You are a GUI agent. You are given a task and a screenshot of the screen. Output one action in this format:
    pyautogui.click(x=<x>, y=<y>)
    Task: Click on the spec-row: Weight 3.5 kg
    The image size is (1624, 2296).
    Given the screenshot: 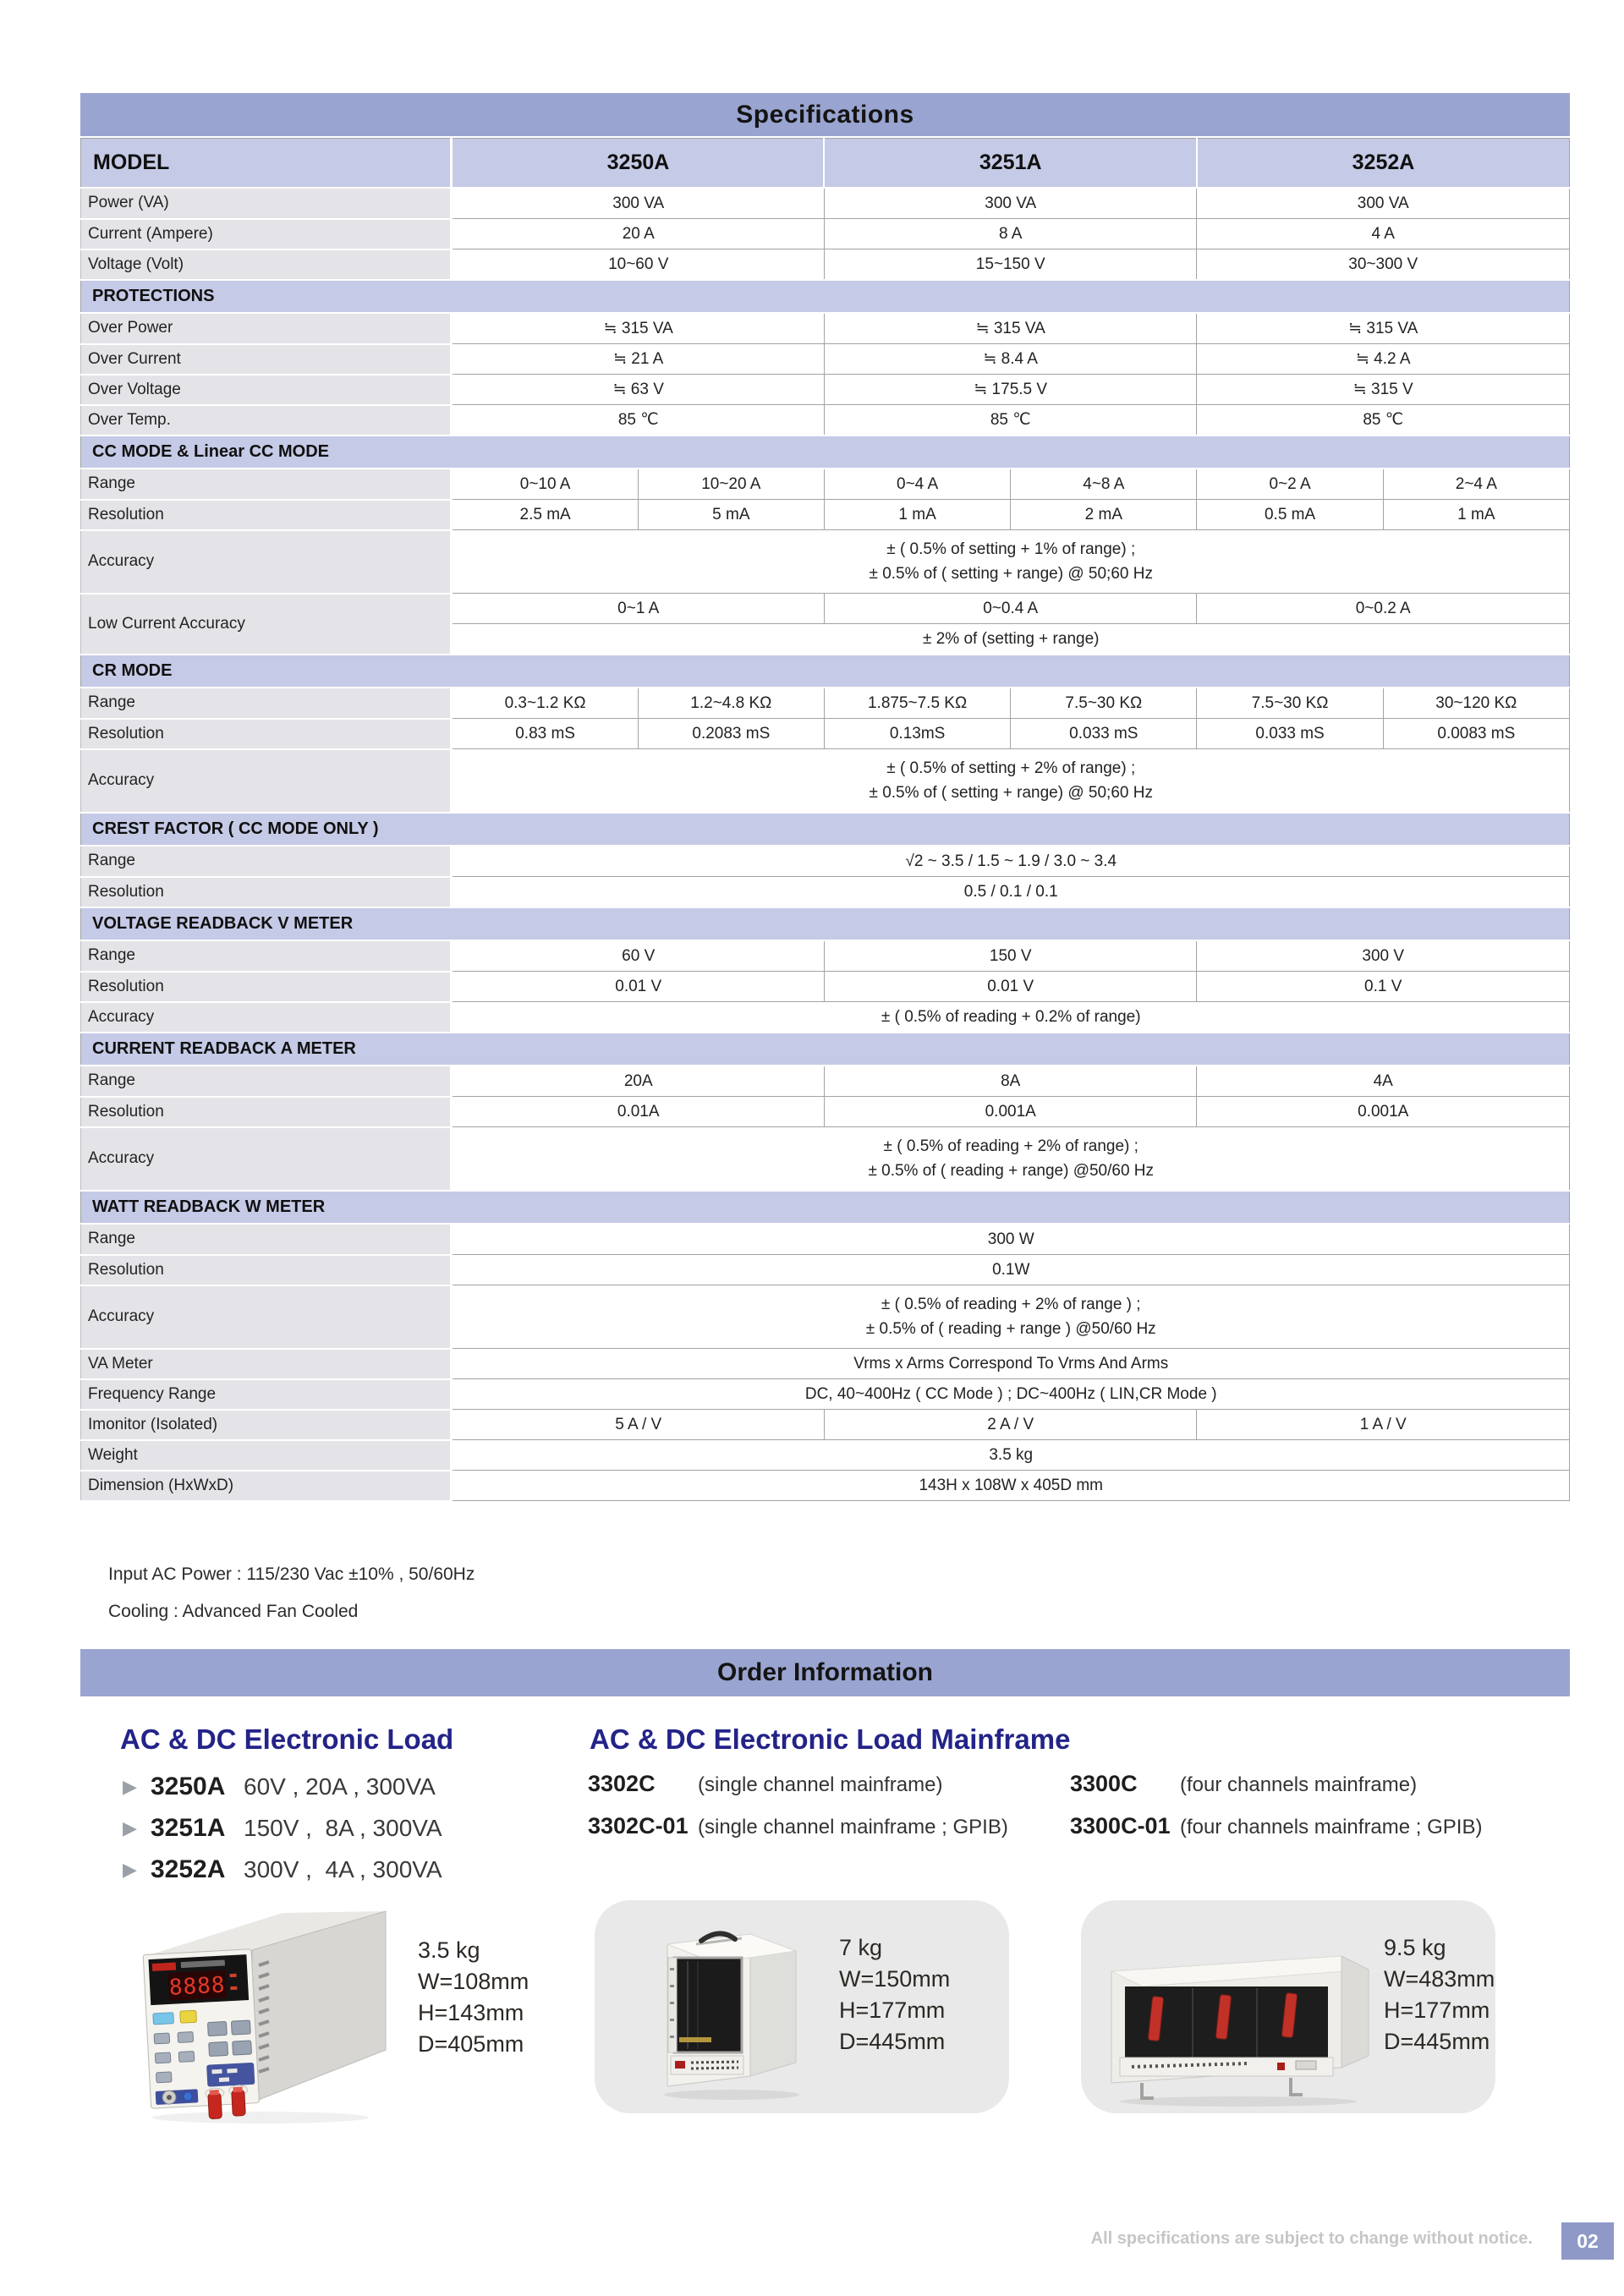 What is the action you would take?
    pyautogui.click(x=825, y=1454)
    